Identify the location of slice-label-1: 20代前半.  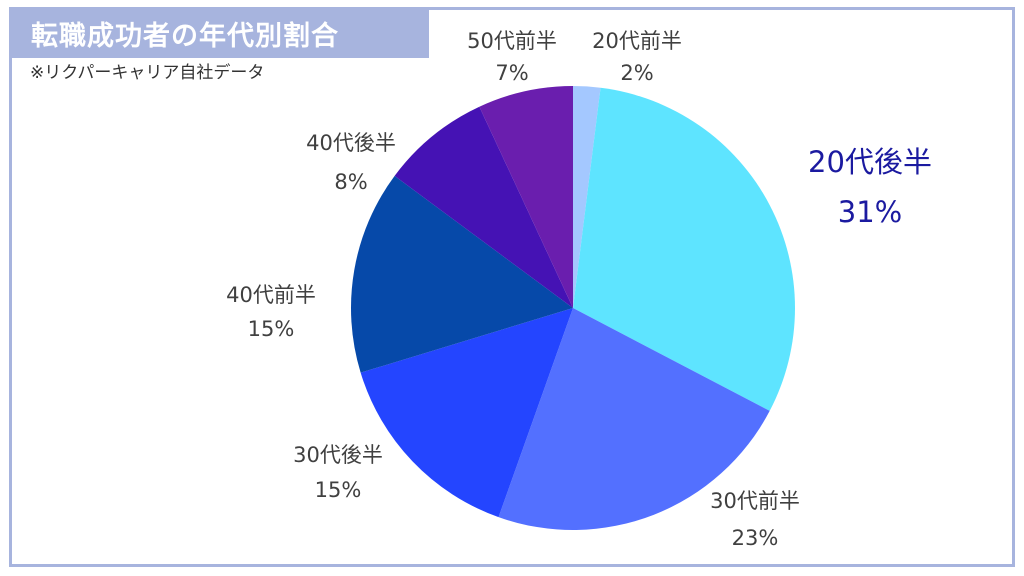
(637, 41).